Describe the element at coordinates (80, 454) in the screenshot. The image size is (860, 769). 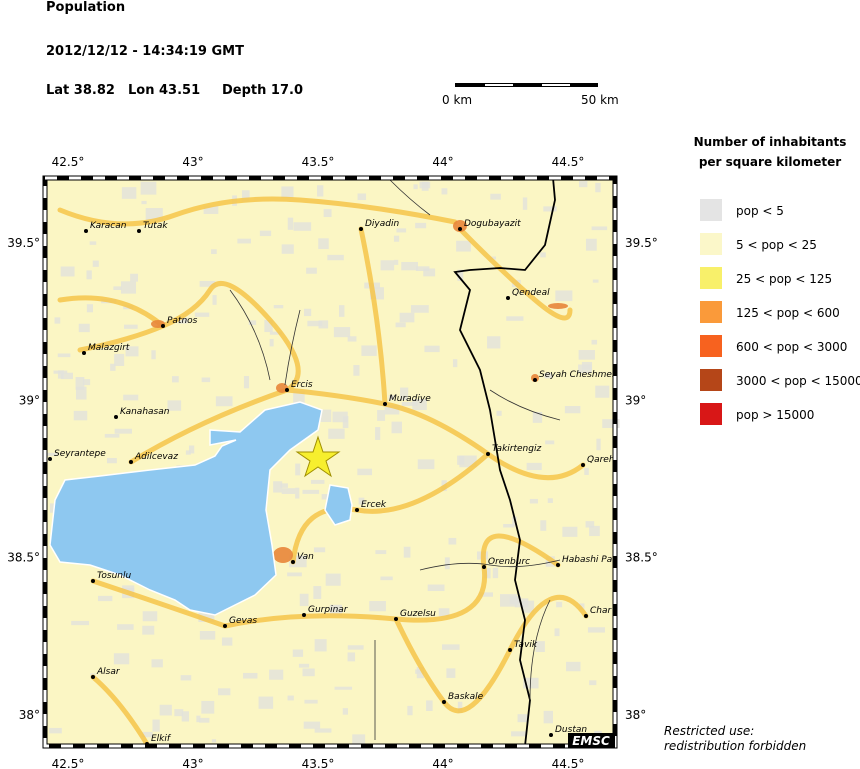
I see `city-label: Seyrantepe` at that location.